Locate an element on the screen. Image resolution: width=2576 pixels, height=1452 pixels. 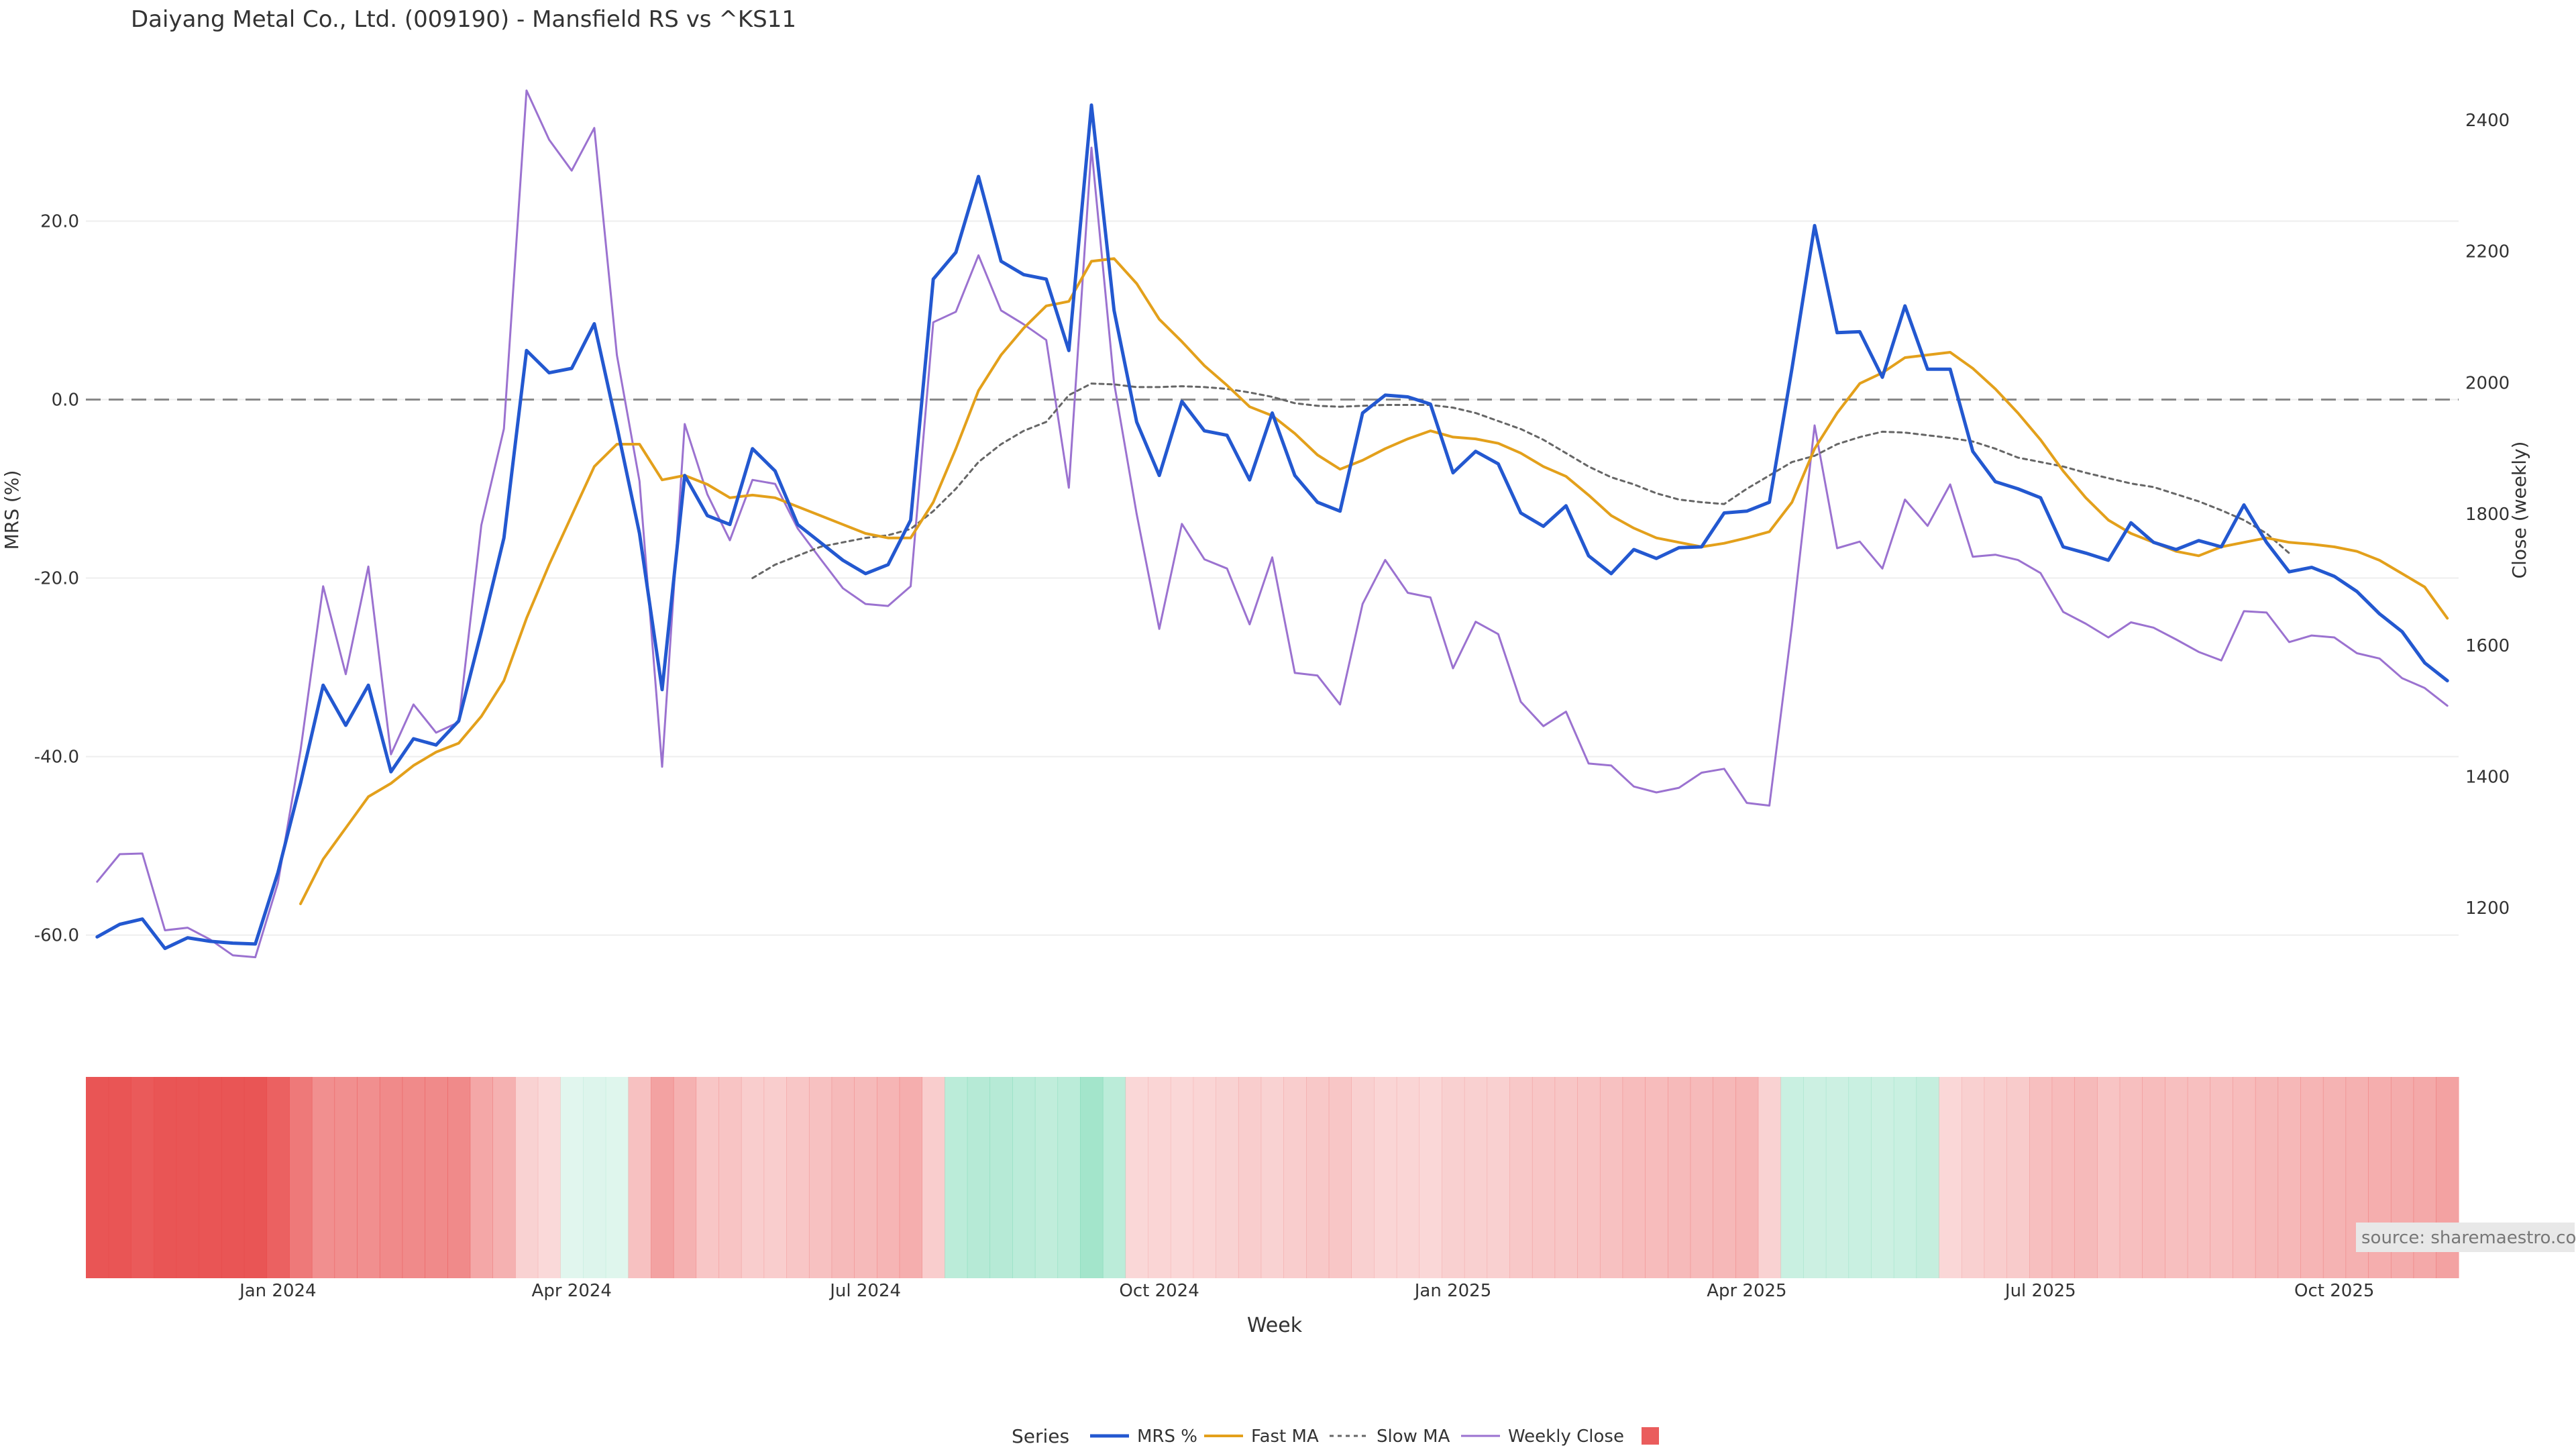
y-right-tick-label: 2000 is located at coordinates (2487, 383).